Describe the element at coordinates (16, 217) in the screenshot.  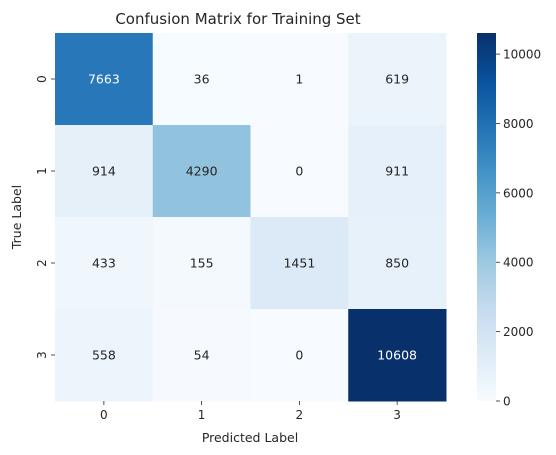
I see `y-axis-label: True Label` at that location.